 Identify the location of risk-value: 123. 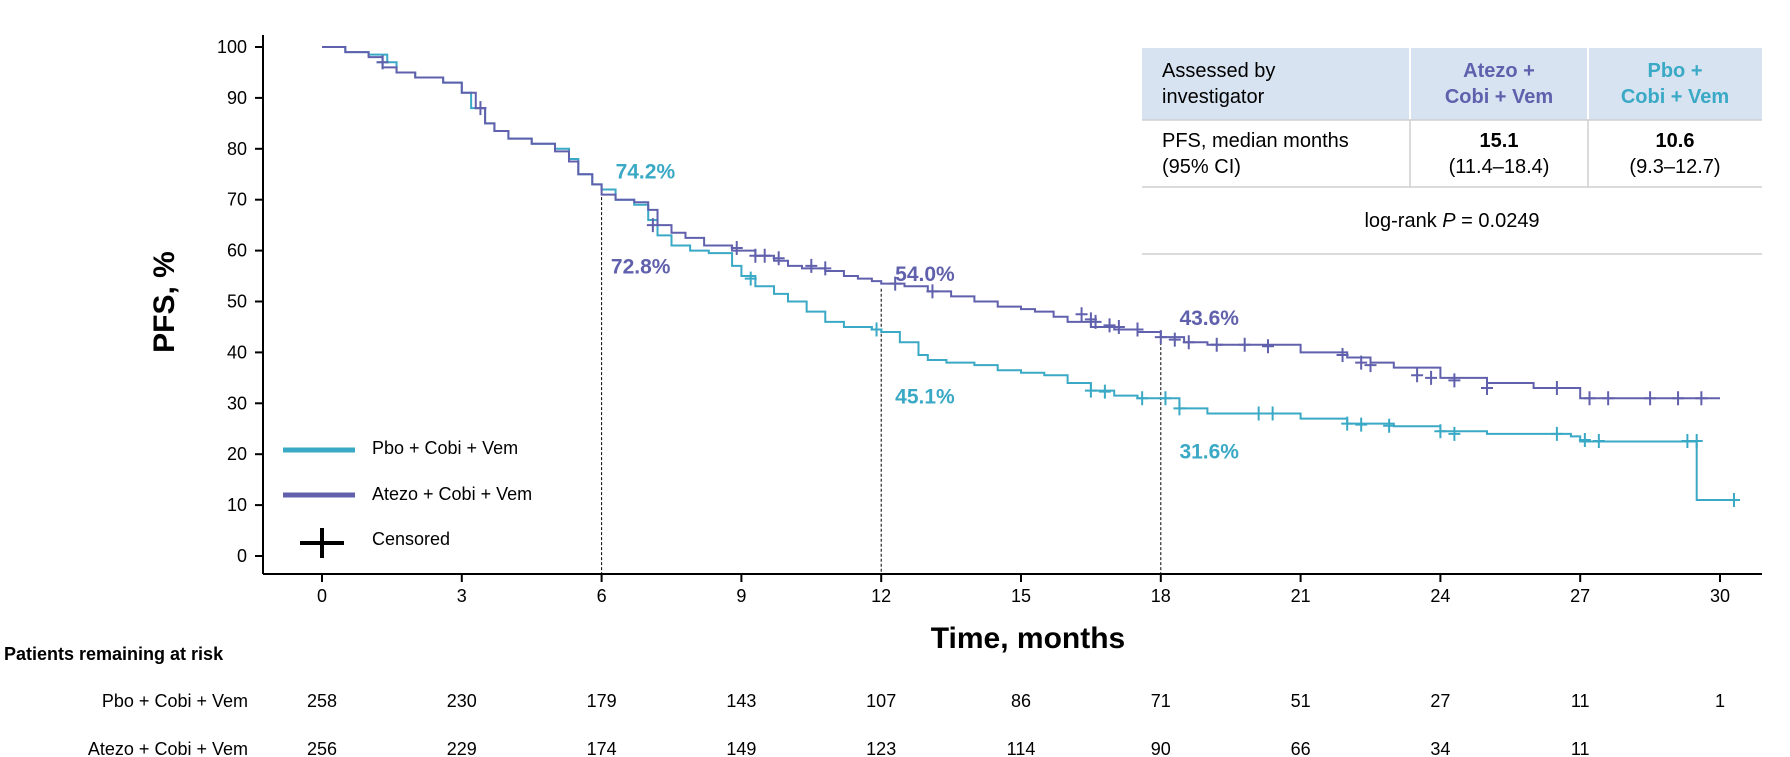
(881, 748).